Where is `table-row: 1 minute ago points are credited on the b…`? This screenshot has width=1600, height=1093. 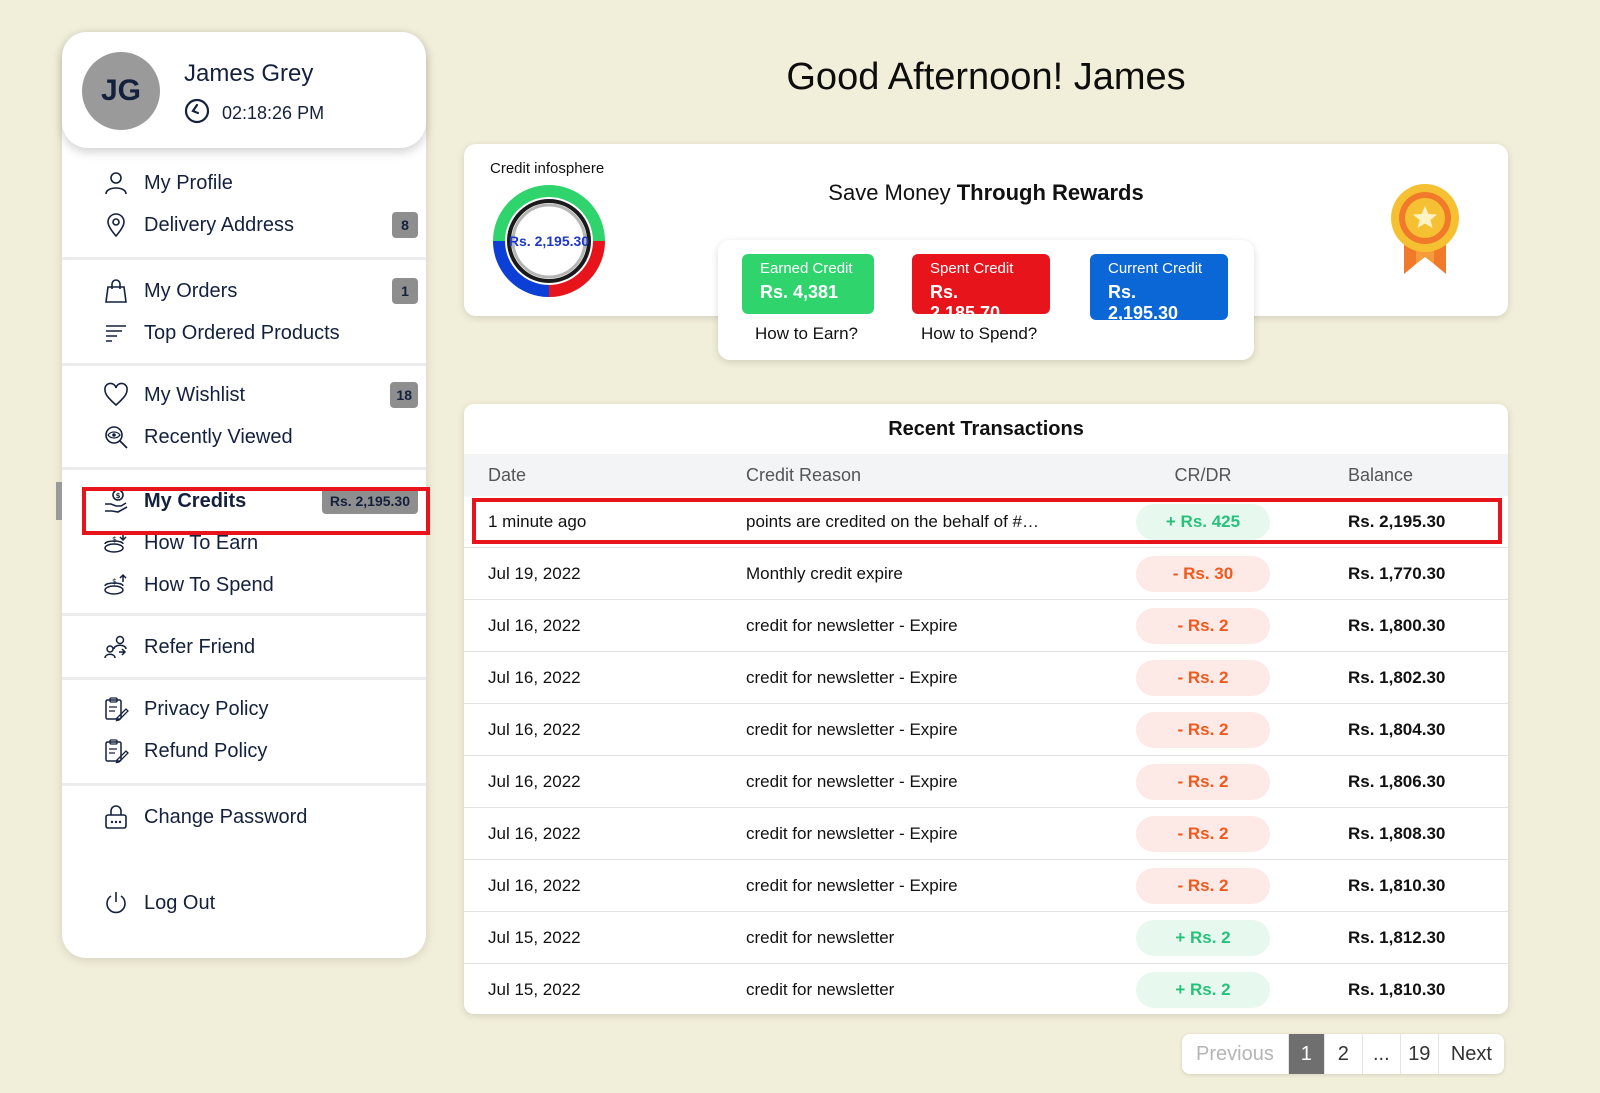
table-row: 1 minute ago points are credited on the b… is located at coordinates (986, 522).